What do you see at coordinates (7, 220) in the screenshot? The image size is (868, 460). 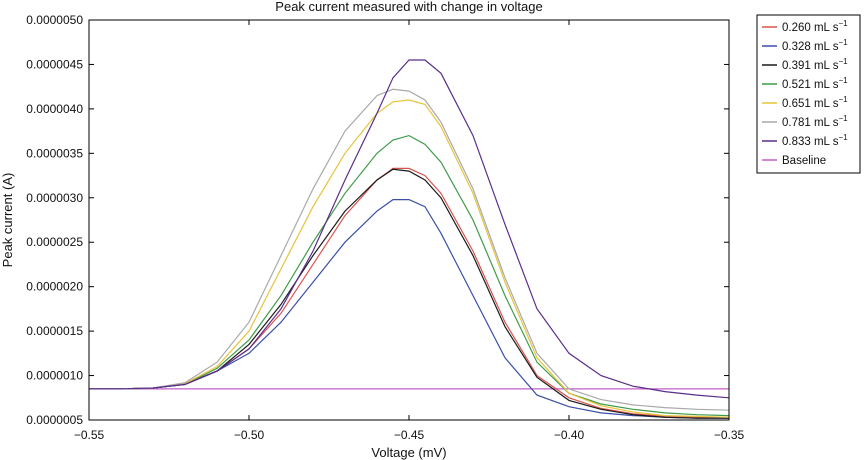 I see `y-axis-label: Peak current (A)` at bounding box center [7, 220].